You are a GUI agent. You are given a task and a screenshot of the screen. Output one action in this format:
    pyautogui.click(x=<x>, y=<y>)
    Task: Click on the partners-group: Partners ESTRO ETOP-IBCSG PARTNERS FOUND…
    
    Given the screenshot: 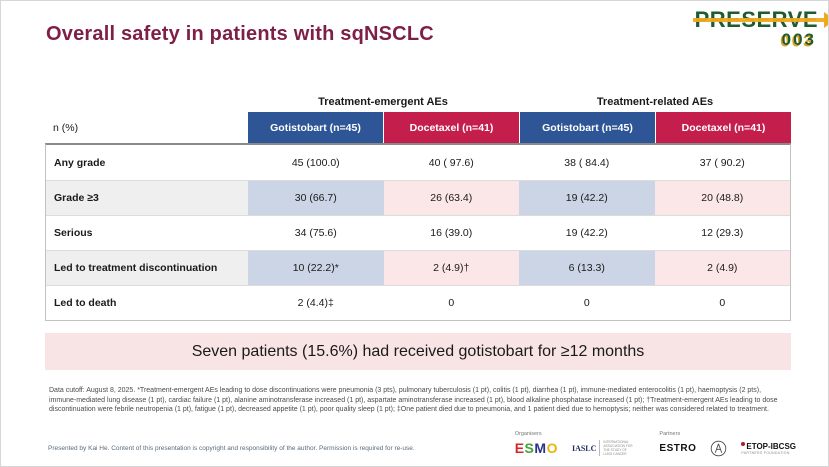 What is the action you would take?
    pyautogui.click(x=727, y=444)
    